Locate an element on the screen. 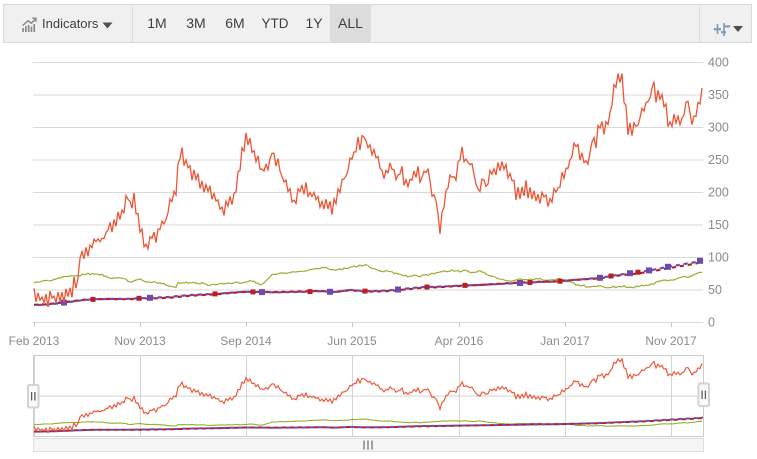 Image resolution: width=757 pixels, height=459 pixels. svg-text: Feb 2013 is located at coordinates (34, 341).